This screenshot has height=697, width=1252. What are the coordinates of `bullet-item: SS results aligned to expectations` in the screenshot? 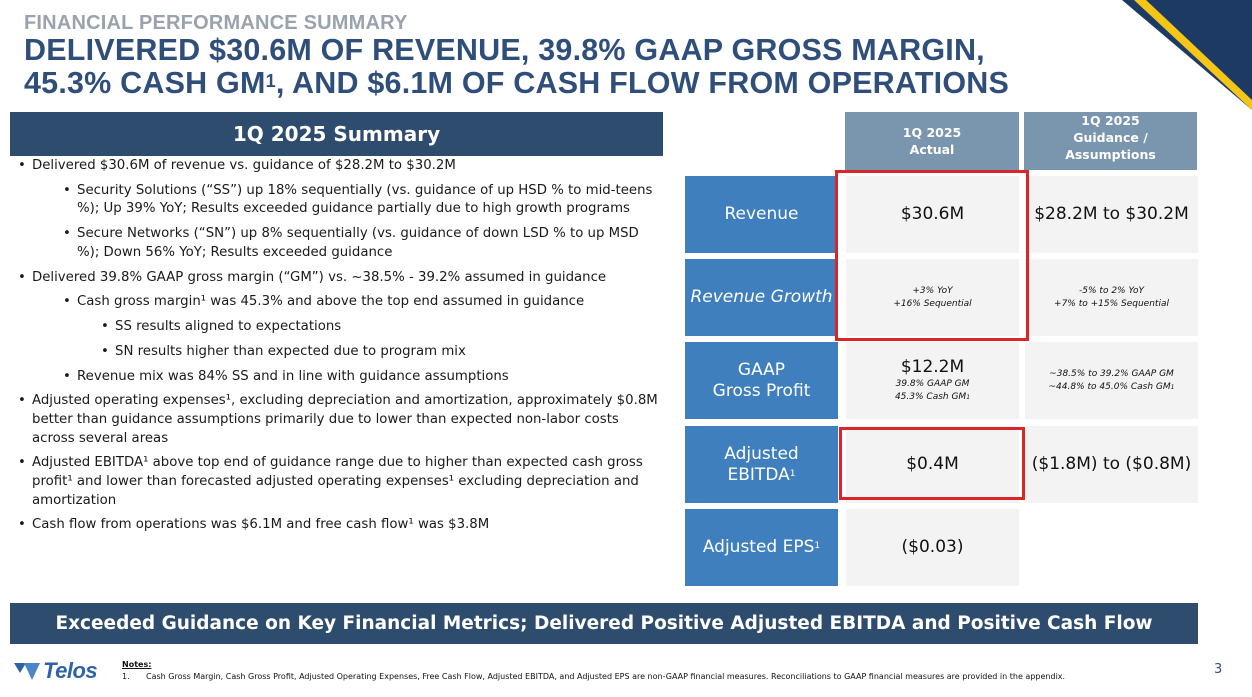 It's located at (340, 327).